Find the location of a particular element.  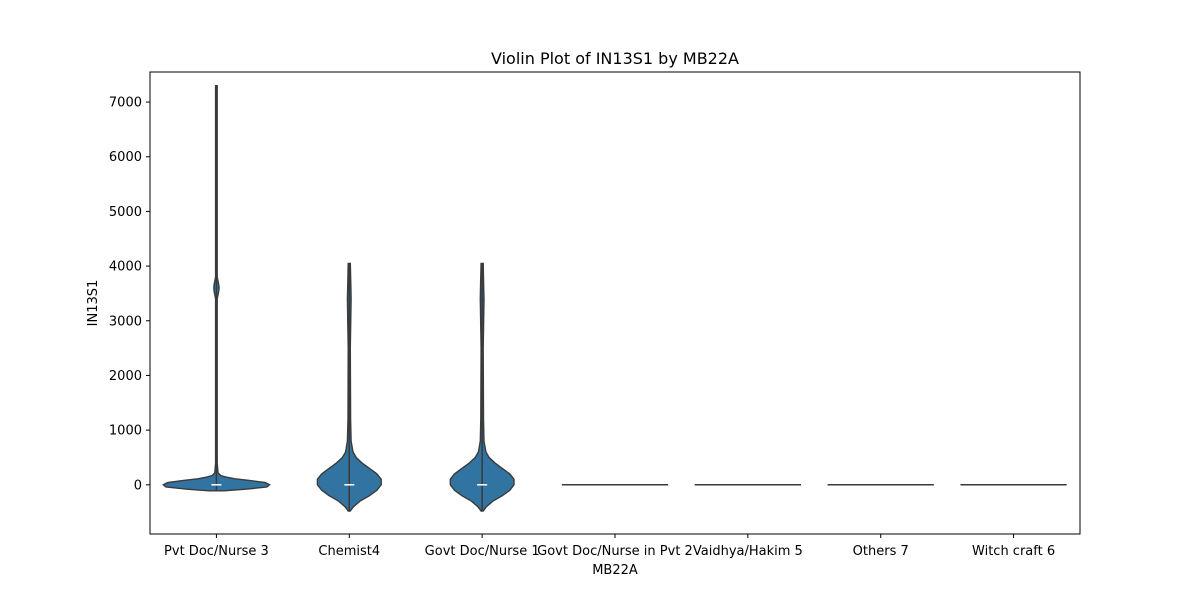

y-tick-label: 7000 is located at coordinates (125, 103).